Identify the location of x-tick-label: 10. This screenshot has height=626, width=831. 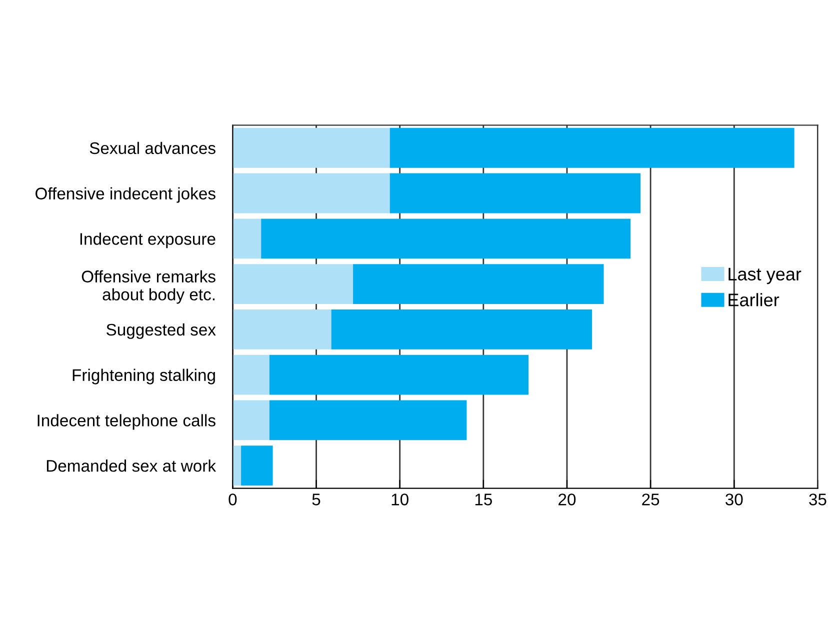
(400, 500).